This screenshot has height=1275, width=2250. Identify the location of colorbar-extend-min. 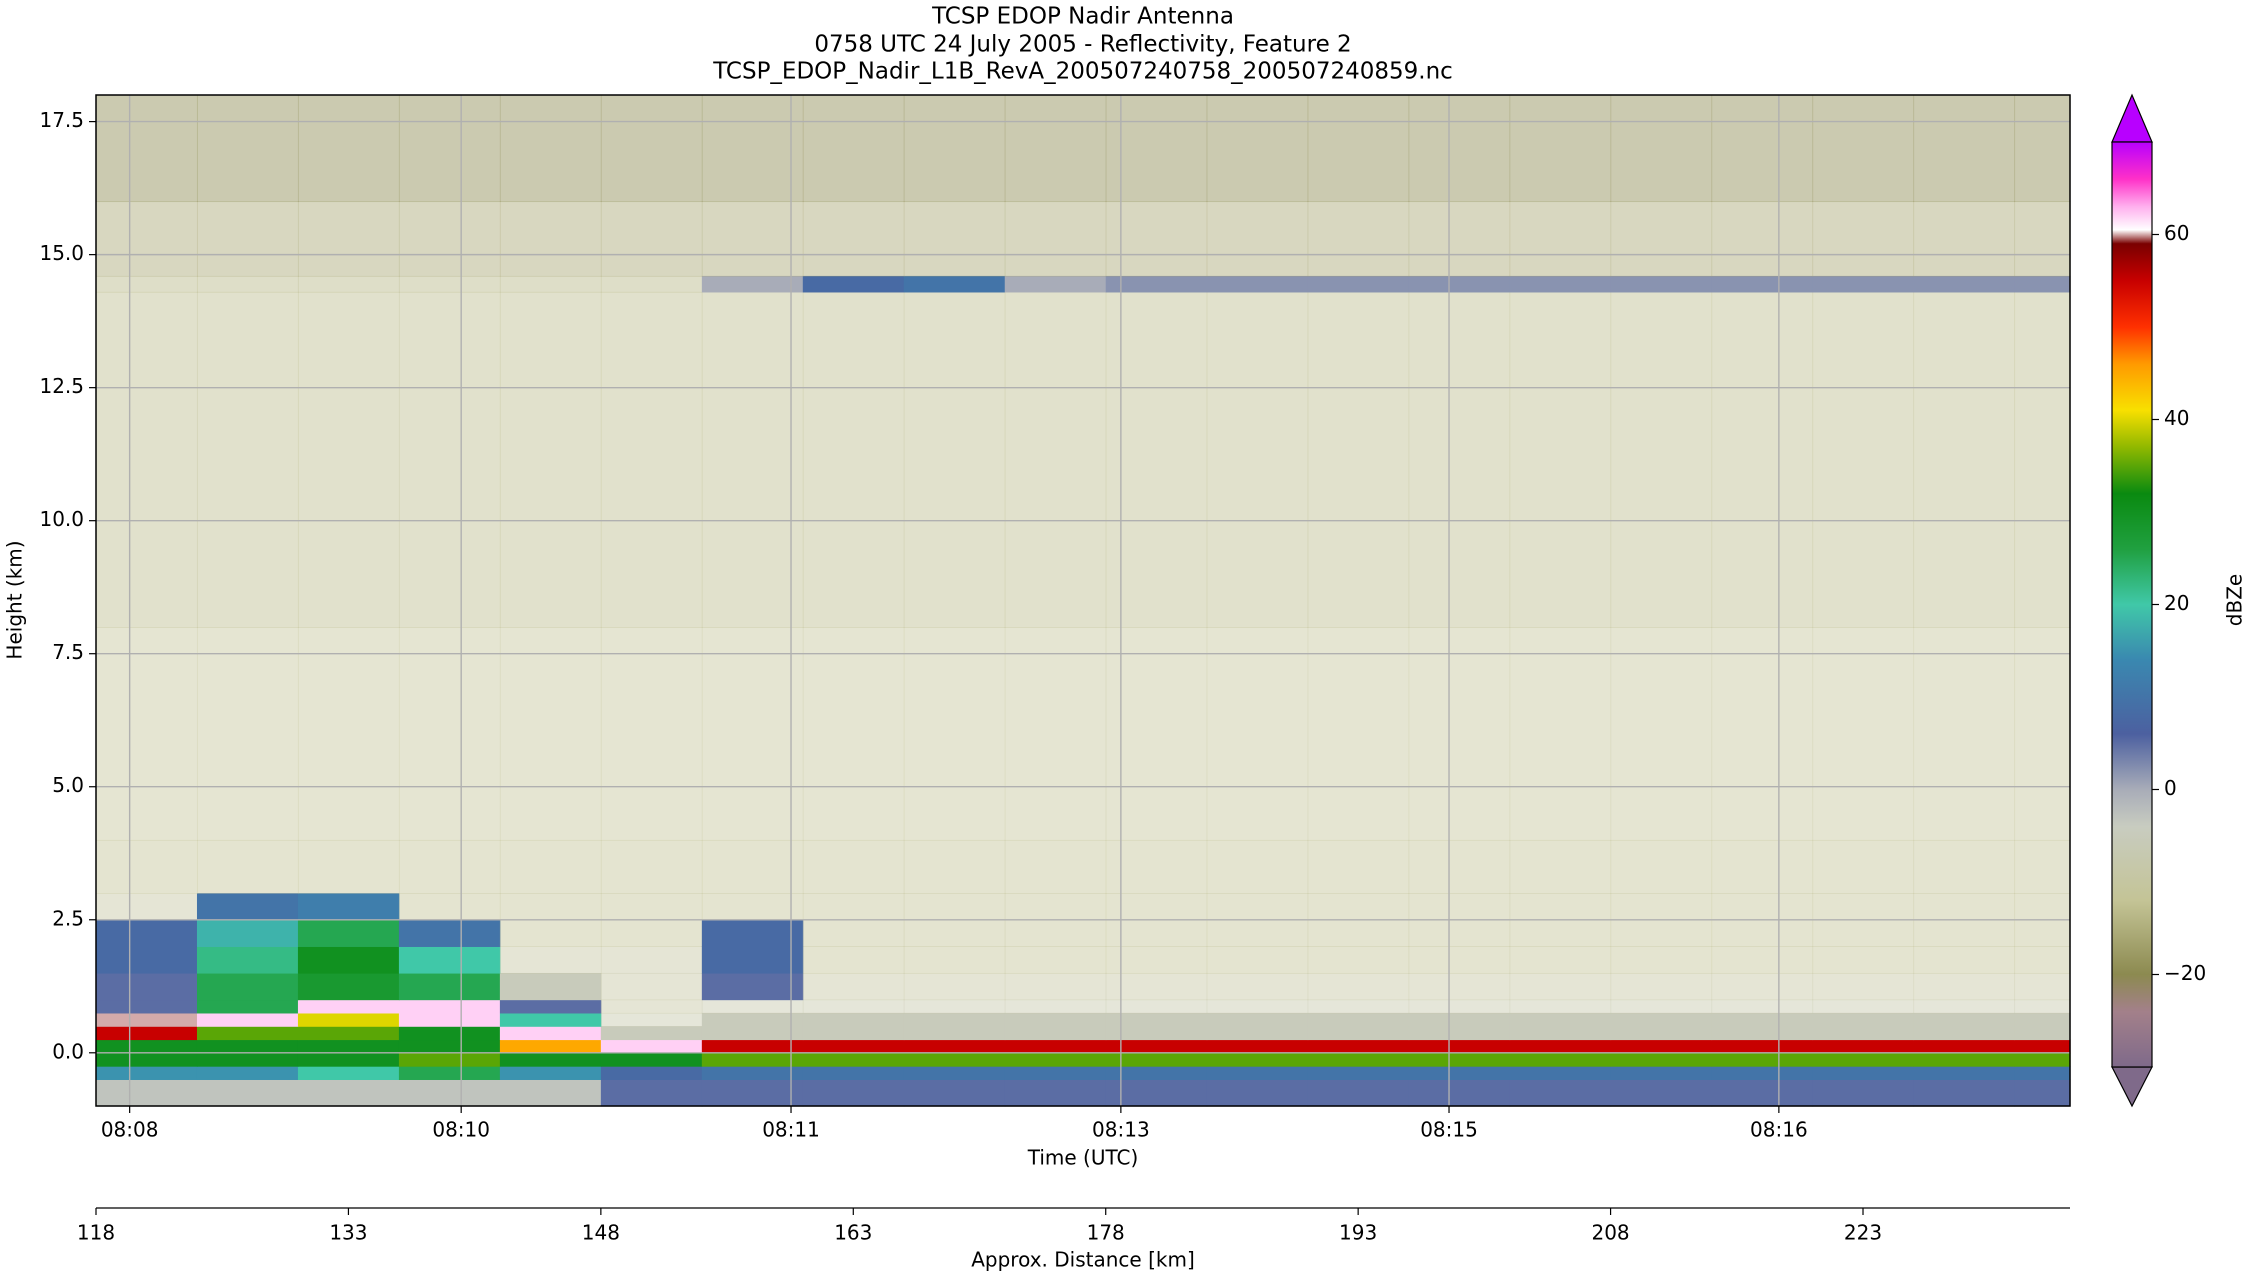
(2132, 1087).